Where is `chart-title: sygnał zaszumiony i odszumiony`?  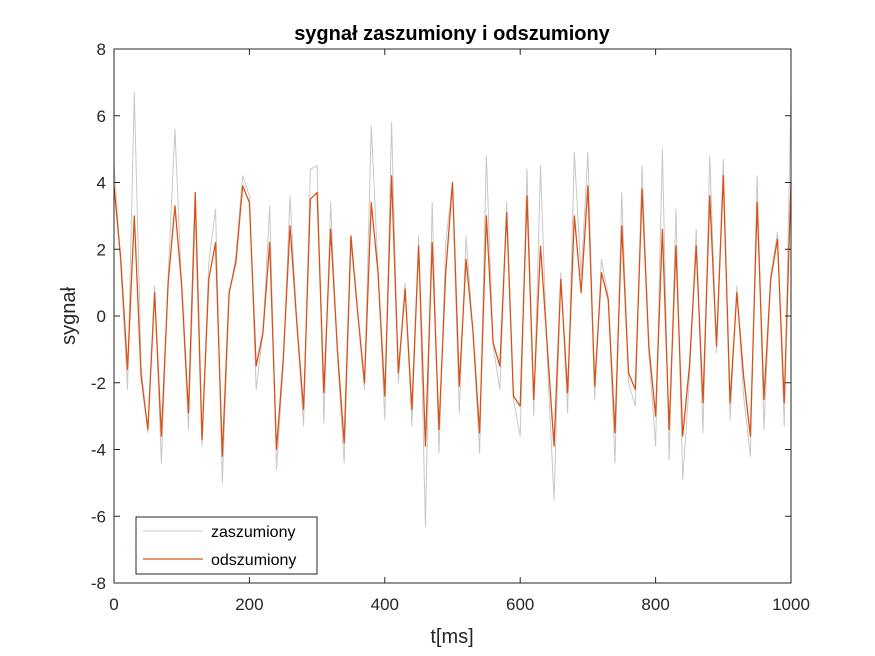
chart-title: sygnał zaszumiony i odszumiony is located at coordinates (452, 34).